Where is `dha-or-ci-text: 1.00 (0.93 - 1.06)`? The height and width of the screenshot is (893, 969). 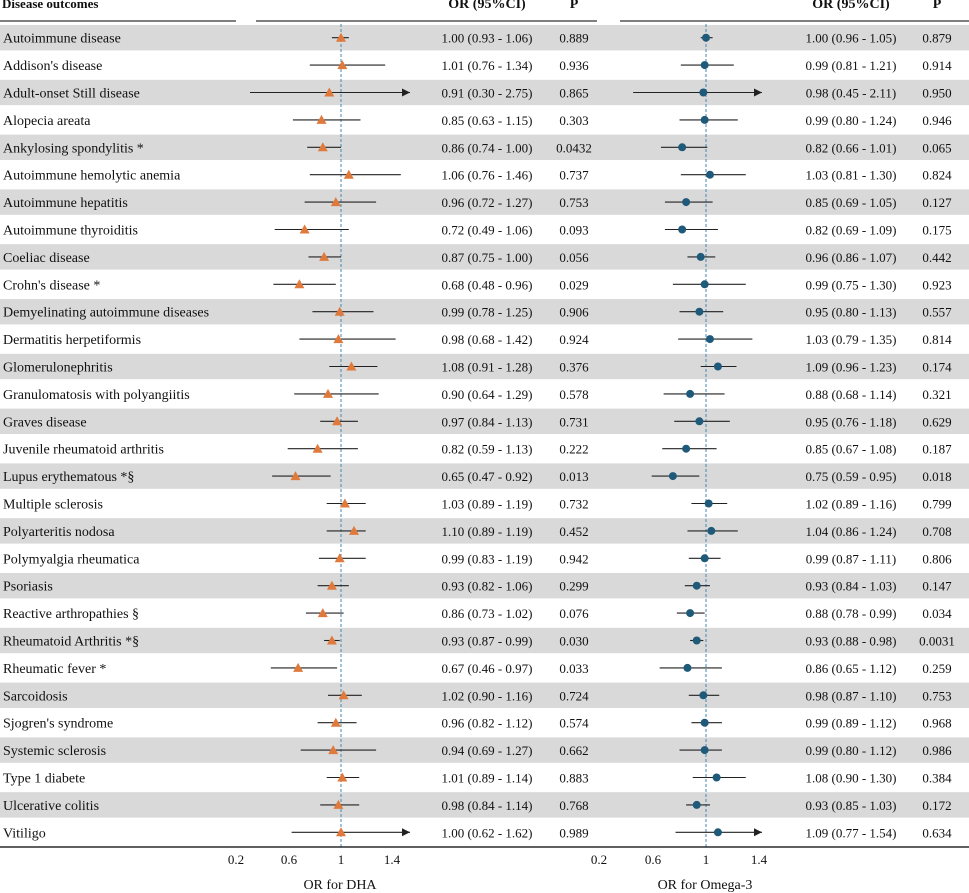 dha-or-ci-text: 1.00 (0.93 - 1.06) is located at coordinates (487, 38).